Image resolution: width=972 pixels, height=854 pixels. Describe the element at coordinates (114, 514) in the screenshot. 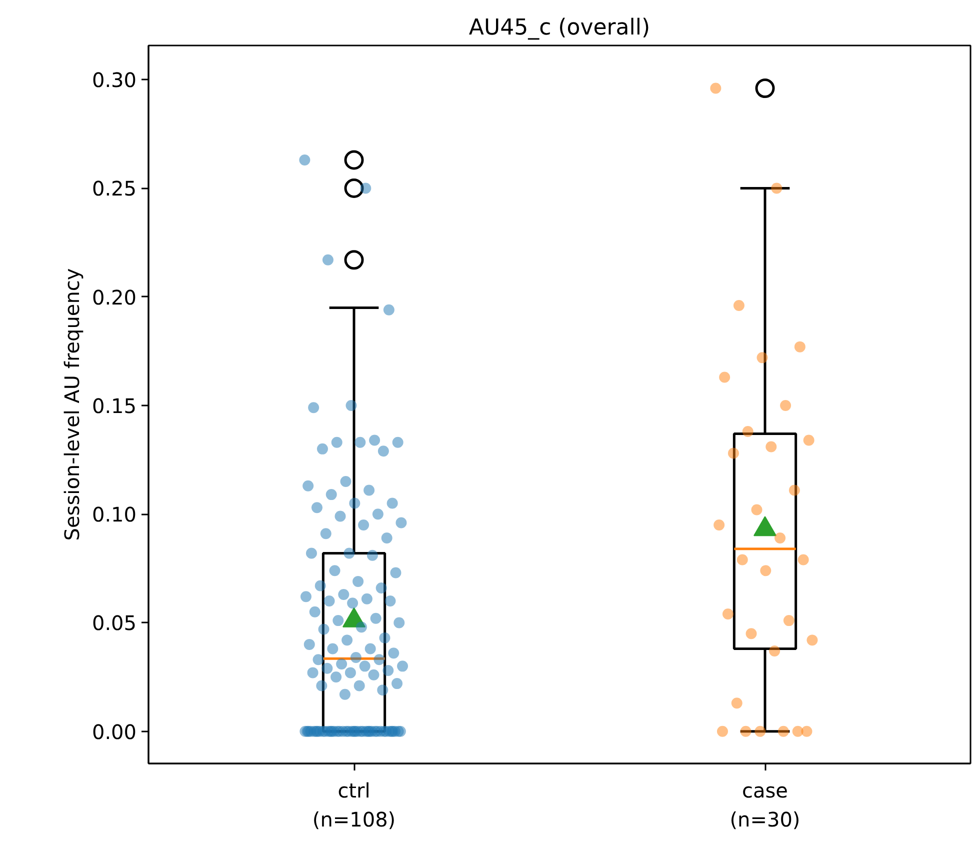

I see `y-tick-label: 0.10` at that location.